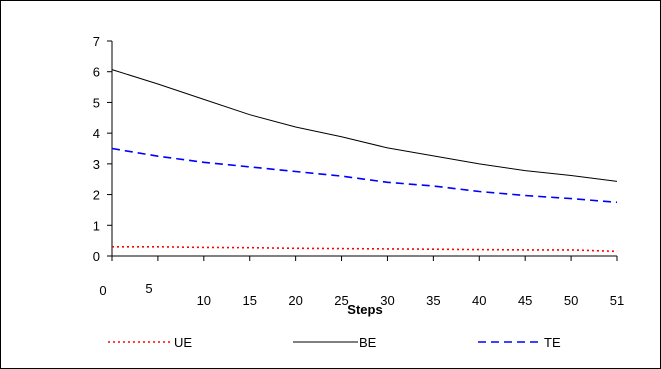 The image size is (661, 369). I want to click on y-tick-label: 4, so click(96, 133).